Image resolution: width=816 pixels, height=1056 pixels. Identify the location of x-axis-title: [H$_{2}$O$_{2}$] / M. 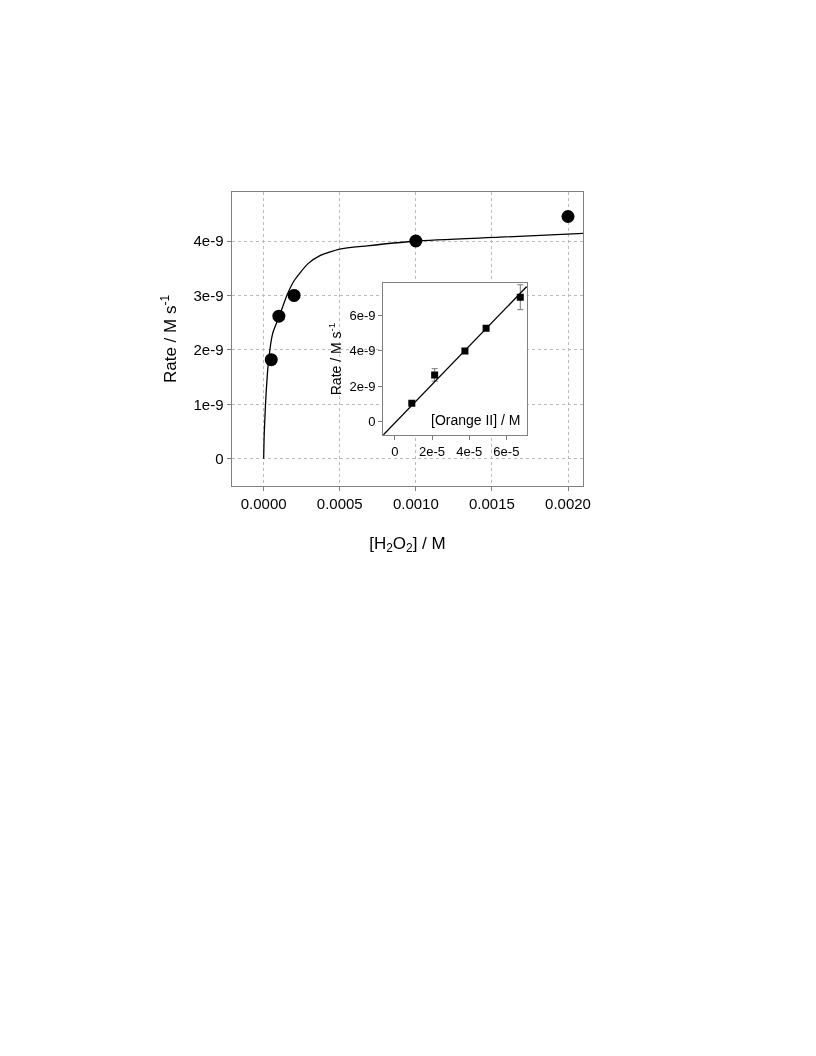
(407, 544).